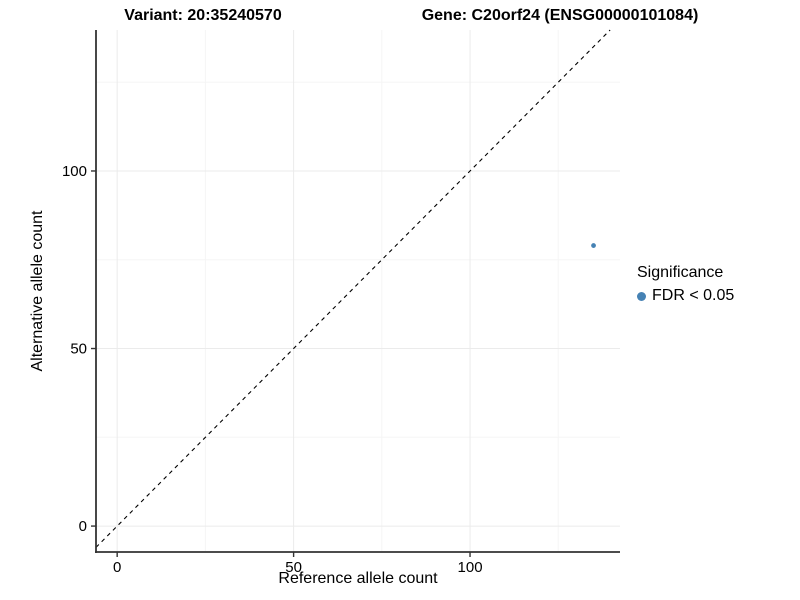 The image size is (800, 600). I want to click on legend-point-swatch, so click(641, 296).